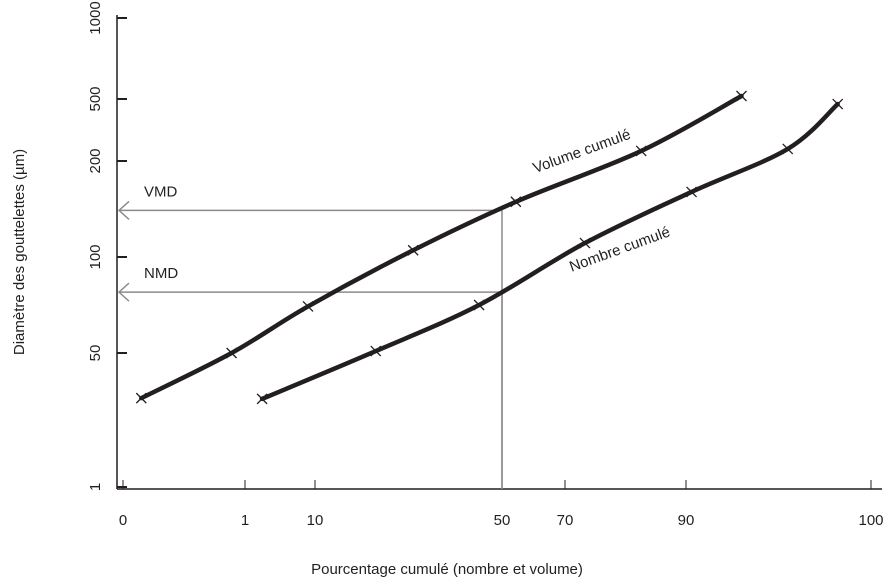 The image size is (896, 583). What do you see at coordinates (619, 249) in the screenshot?
I see `series-label: Nombre cumulé` at bounding box center [619, 249].